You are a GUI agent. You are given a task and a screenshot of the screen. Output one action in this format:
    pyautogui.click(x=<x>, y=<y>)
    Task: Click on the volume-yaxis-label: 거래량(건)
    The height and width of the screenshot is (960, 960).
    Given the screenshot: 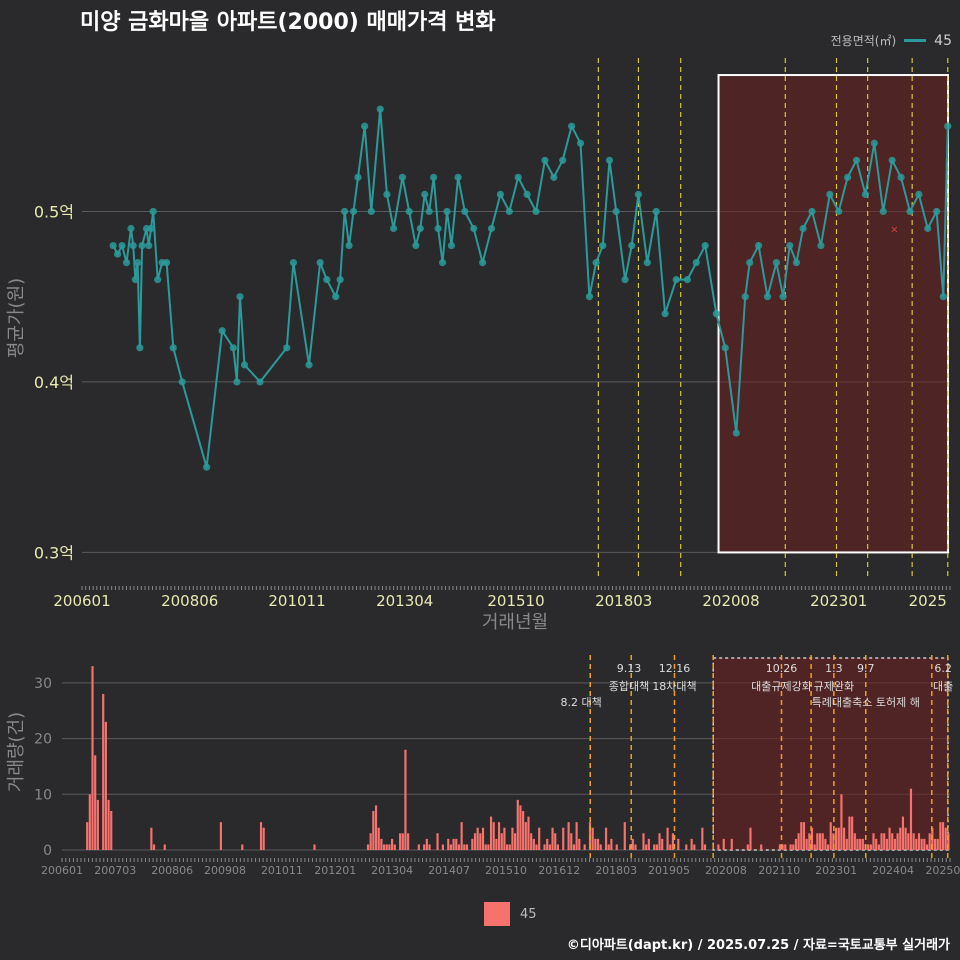 What is the action you would take?
    pyautogui.click(x=16, y=752)
    